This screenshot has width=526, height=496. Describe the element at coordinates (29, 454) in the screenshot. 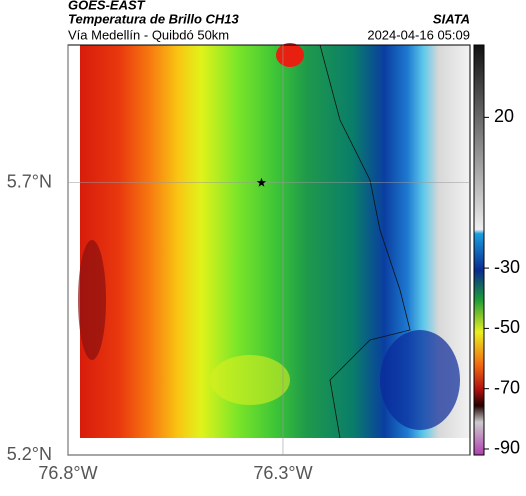

I see `y-tick-label: 5.2°N` at that location.